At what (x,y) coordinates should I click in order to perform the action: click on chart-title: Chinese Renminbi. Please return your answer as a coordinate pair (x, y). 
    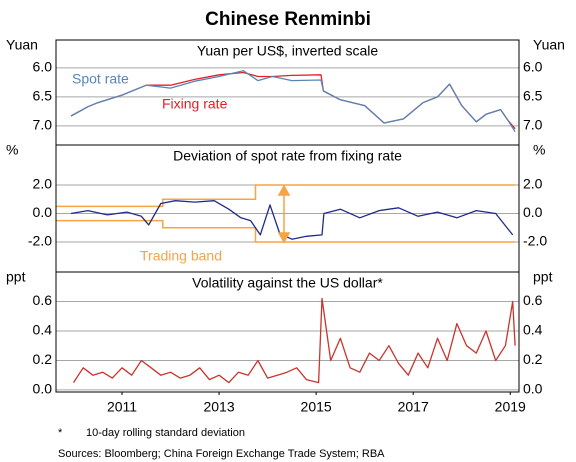
    Looking at the image, I should click on (288, 19).